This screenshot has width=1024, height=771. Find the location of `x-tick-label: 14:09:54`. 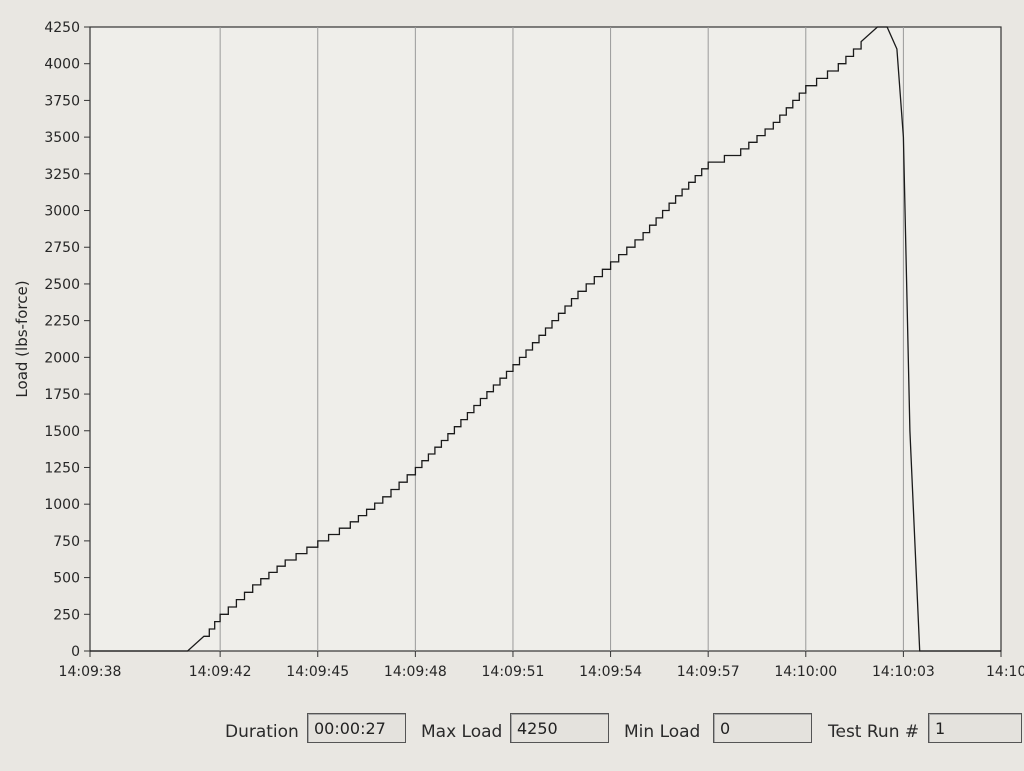

x-tick-label: 14:09:54 is located at coordinates (610, 672).